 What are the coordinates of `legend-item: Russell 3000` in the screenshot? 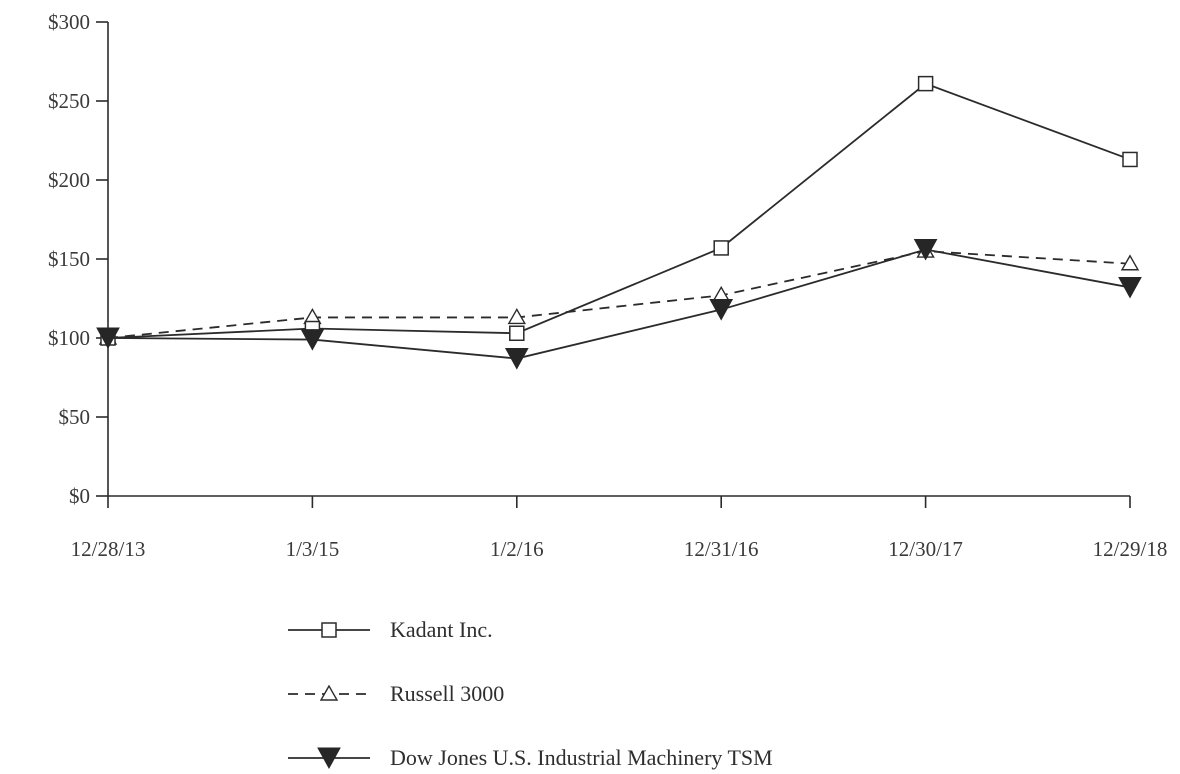 It's located at (396, 693).